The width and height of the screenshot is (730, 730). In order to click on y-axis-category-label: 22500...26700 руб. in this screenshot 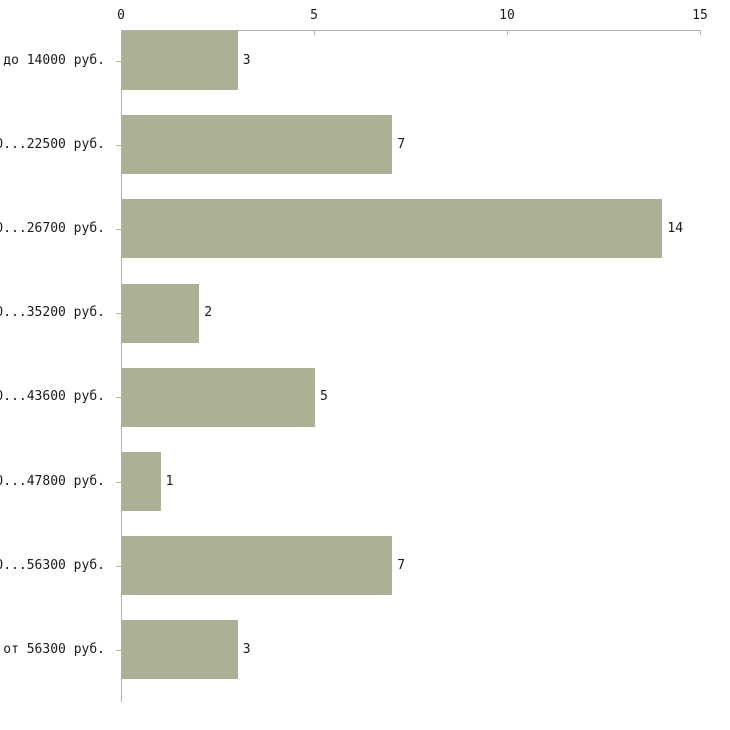, I will do `click(52, 228)`.